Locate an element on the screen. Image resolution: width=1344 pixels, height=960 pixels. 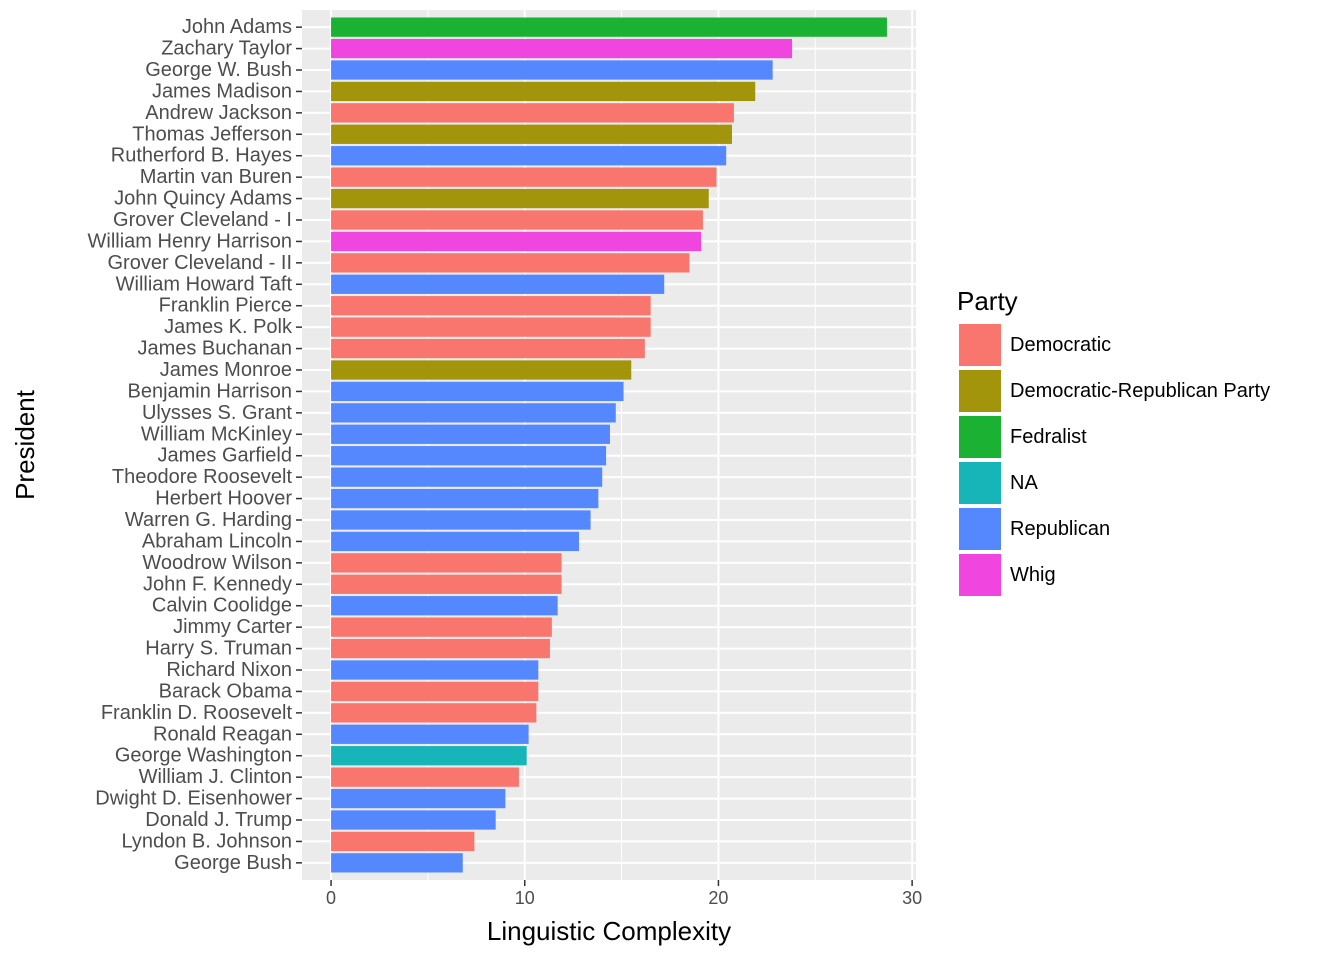
y-tick-label: Ronald Reagan is located at coordinates (222, 734).